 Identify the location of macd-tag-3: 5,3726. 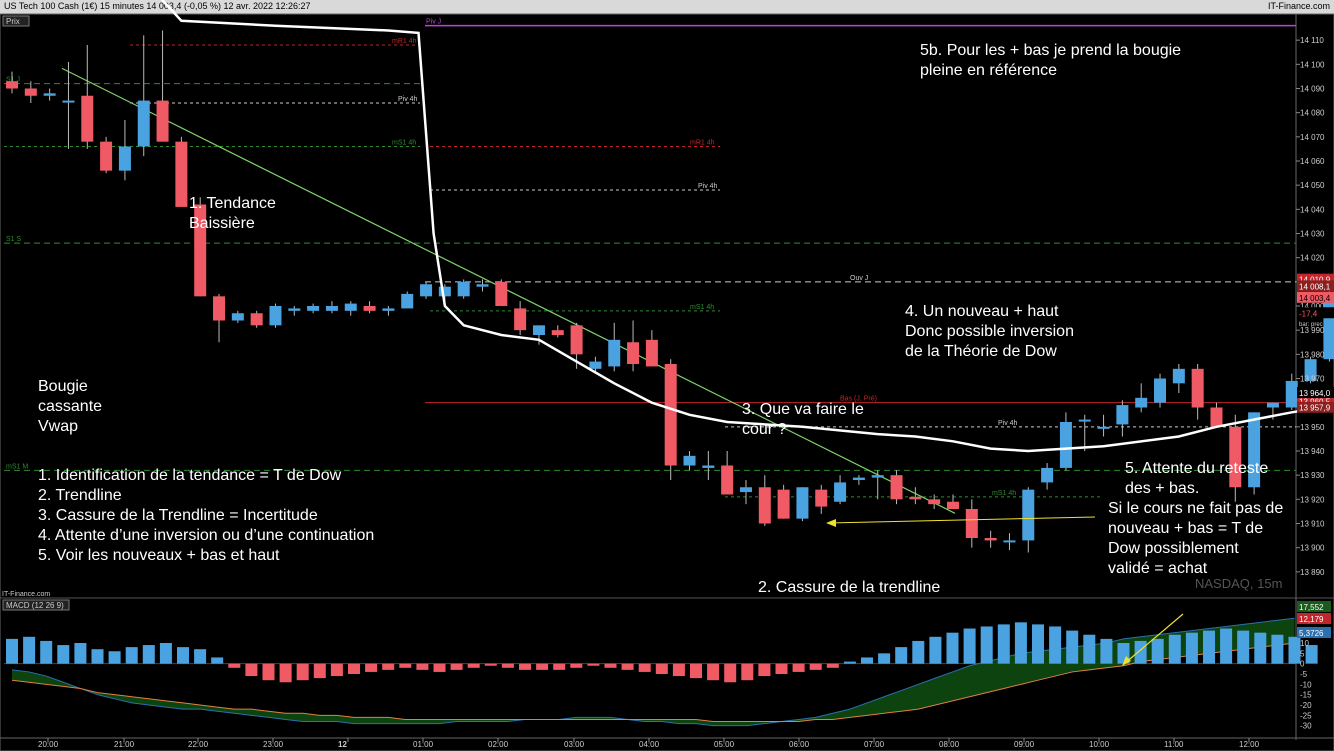
(1311, 633).